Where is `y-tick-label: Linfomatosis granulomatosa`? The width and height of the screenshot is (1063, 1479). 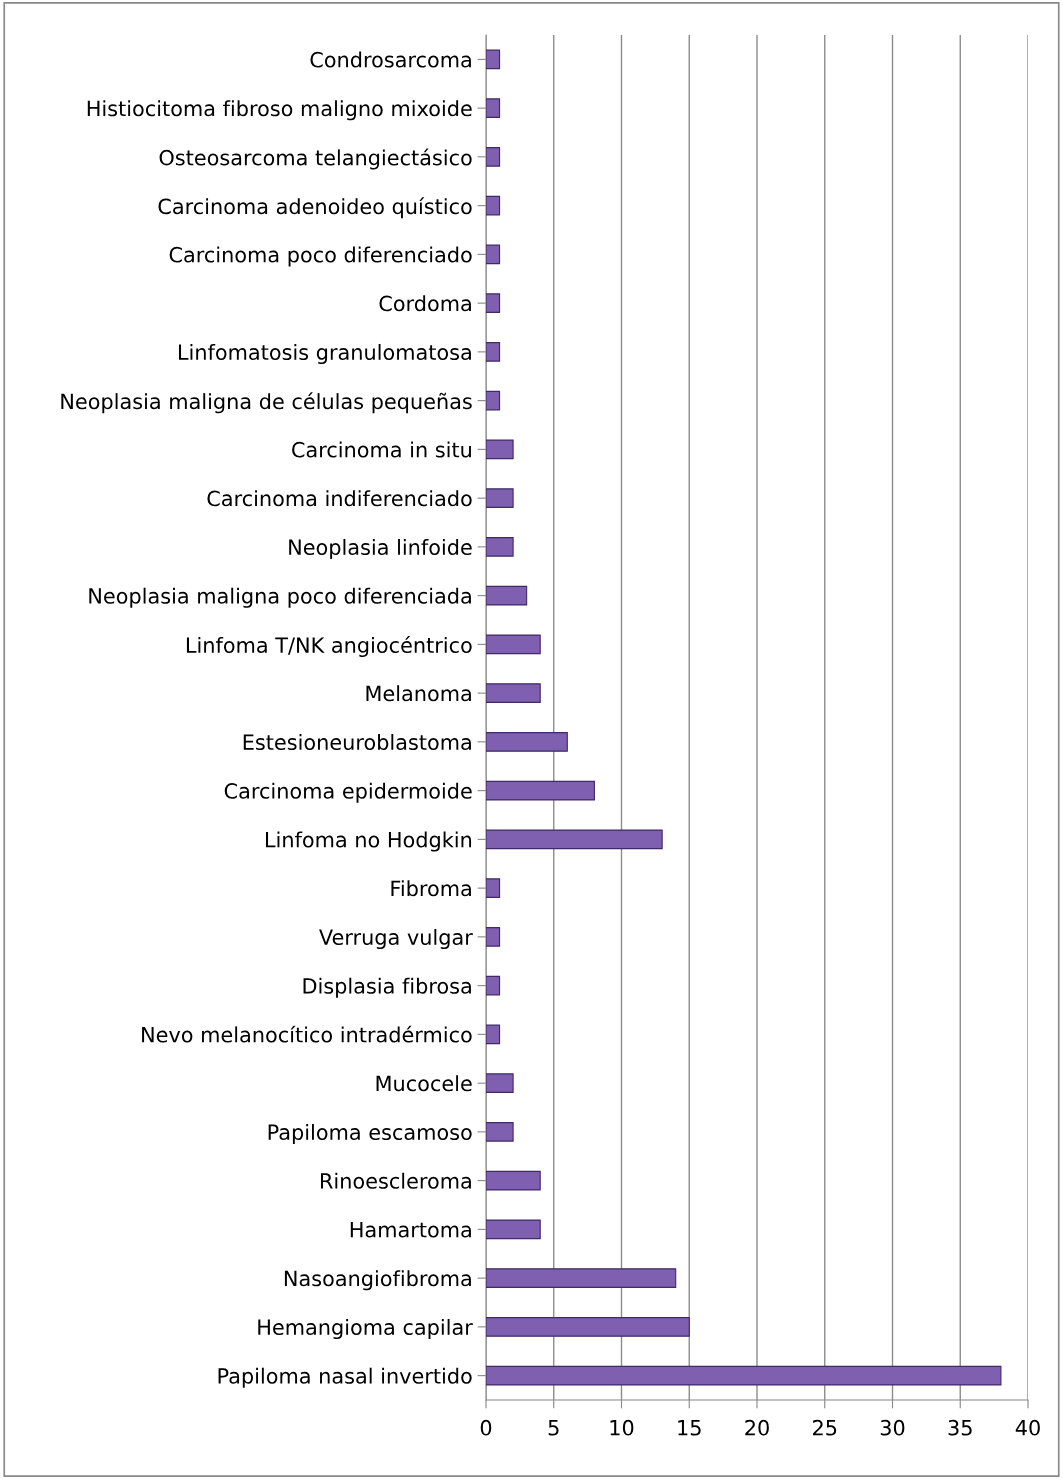 y-tick-label: Linfomatosis granulomatosa is located at coordinates (324, 354).